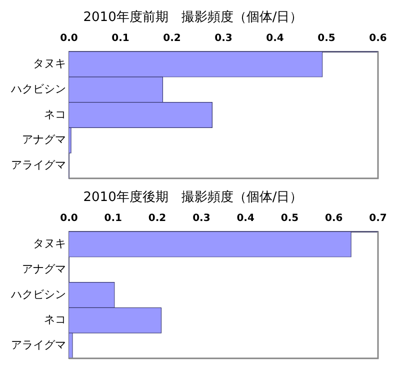 This screenshot has width=400, height=382. What do you see at coordinates (193, 17) in the screenshot?
I see `chart-title: 2010年度前期 撮影頻度（個体/日）` at bounding box center [193, 17].